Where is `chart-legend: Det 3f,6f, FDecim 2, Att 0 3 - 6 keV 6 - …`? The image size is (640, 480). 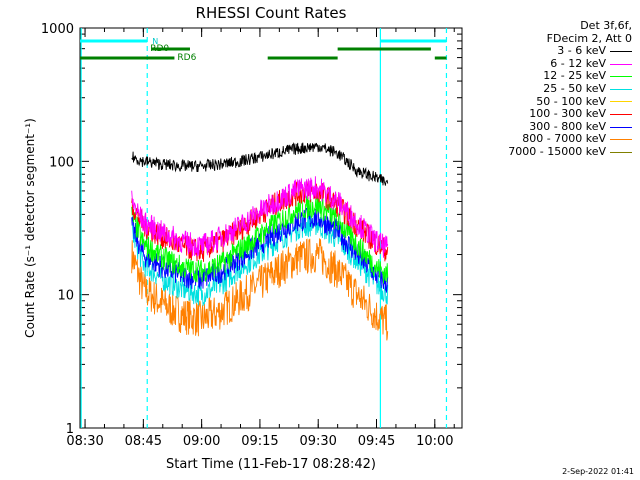 chart-legend: Det 3f,6f, FDecim 2, Att 0 3 - 6 keV 6 - … is located at coordinates (551, 89).